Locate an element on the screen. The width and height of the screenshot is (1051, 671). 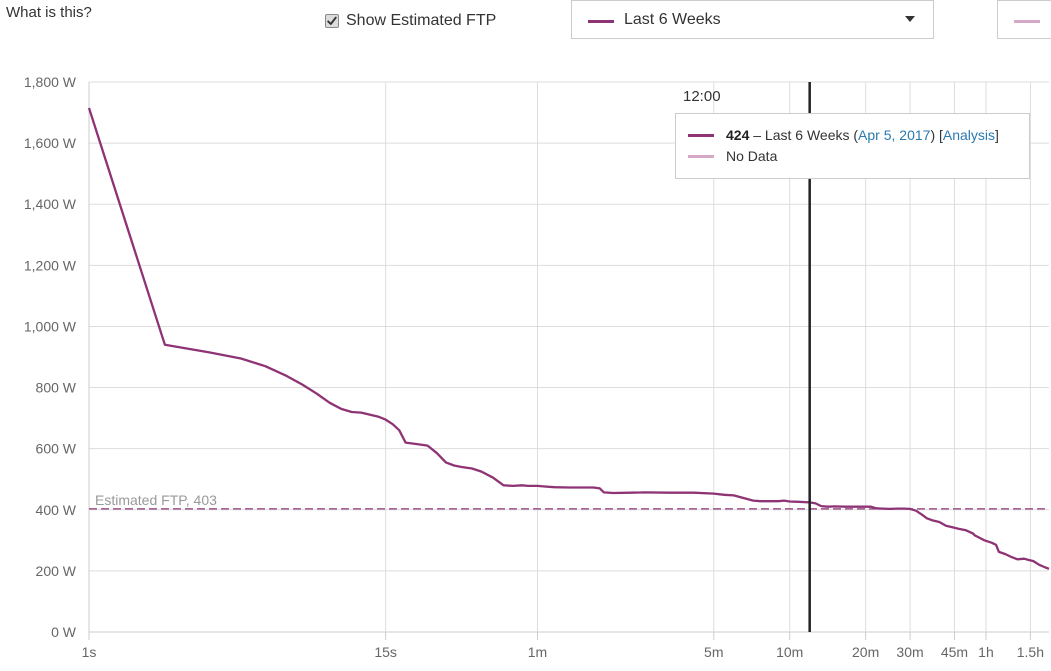
tooltip-analysis-link: Analysis is located at coordinates (969, 135).